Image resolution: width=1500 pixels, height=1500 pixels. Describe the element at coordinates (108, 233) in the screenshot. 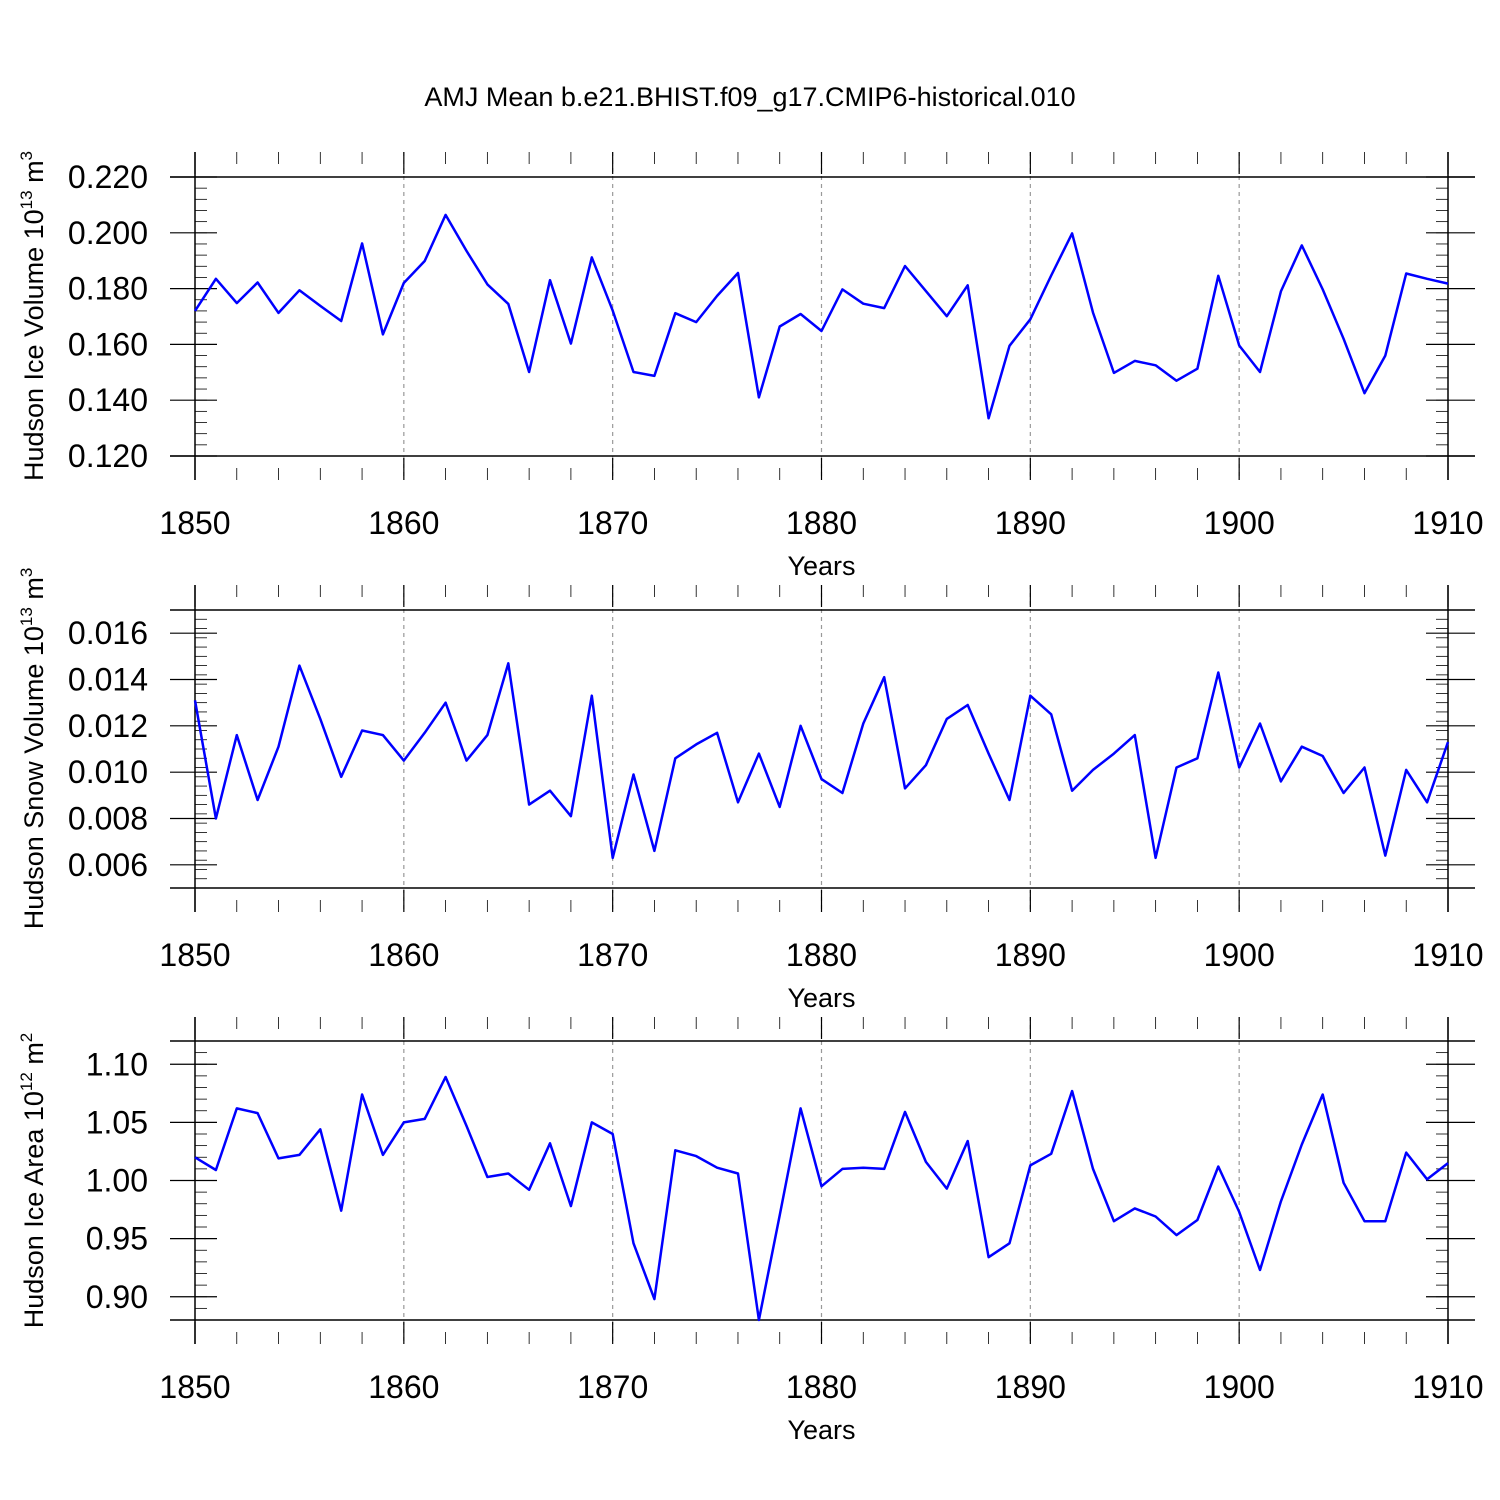

I see `y-tick-label: 0.200` at that location.